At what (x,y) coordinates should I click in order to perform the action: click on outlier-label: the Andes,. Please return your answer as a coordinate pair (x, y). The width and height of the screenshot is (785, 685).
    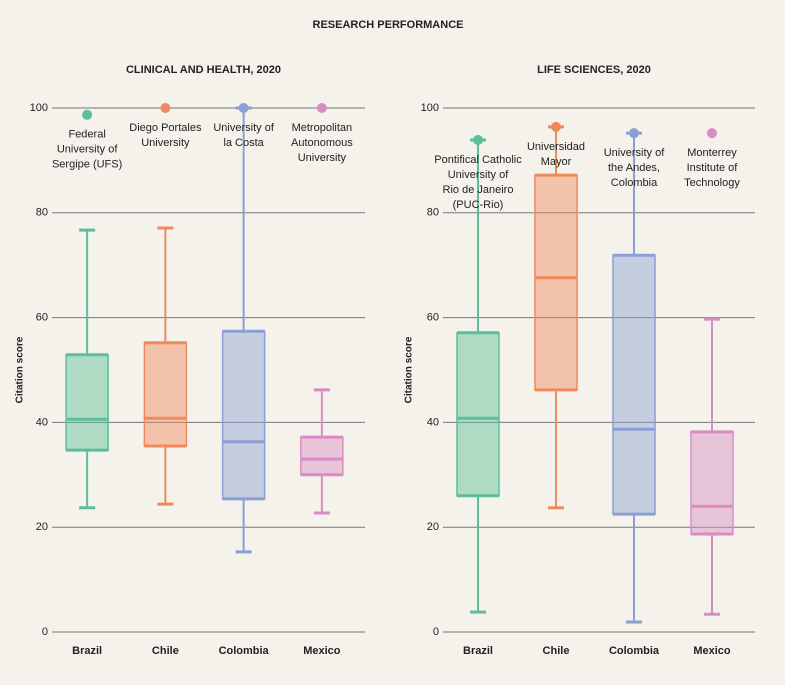
    Looking at the image, I should click on (634, 168).